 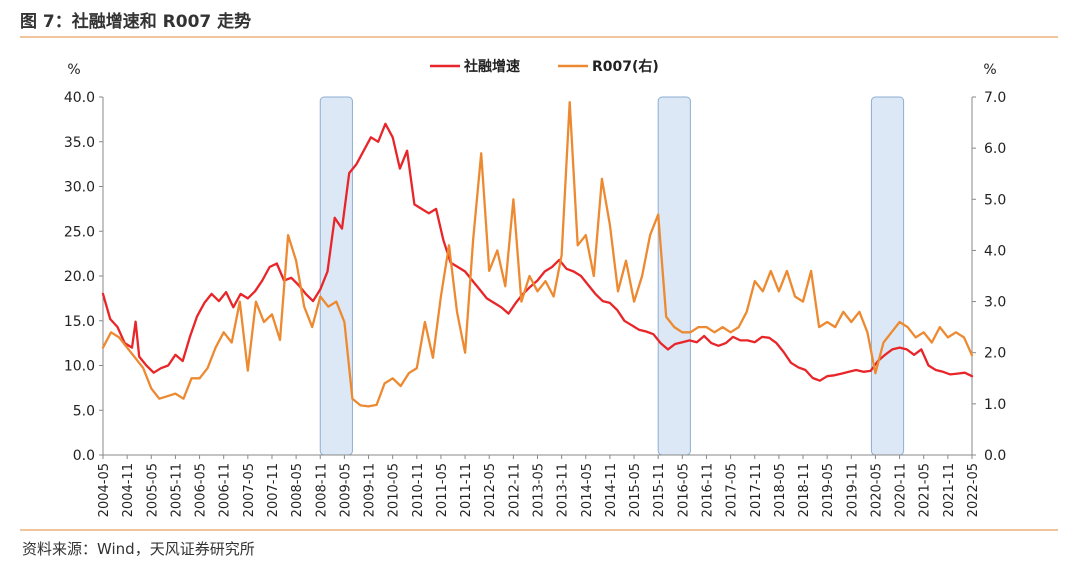 I want to click on x-tick-label: 2013-11, so click(x=563, y=490).